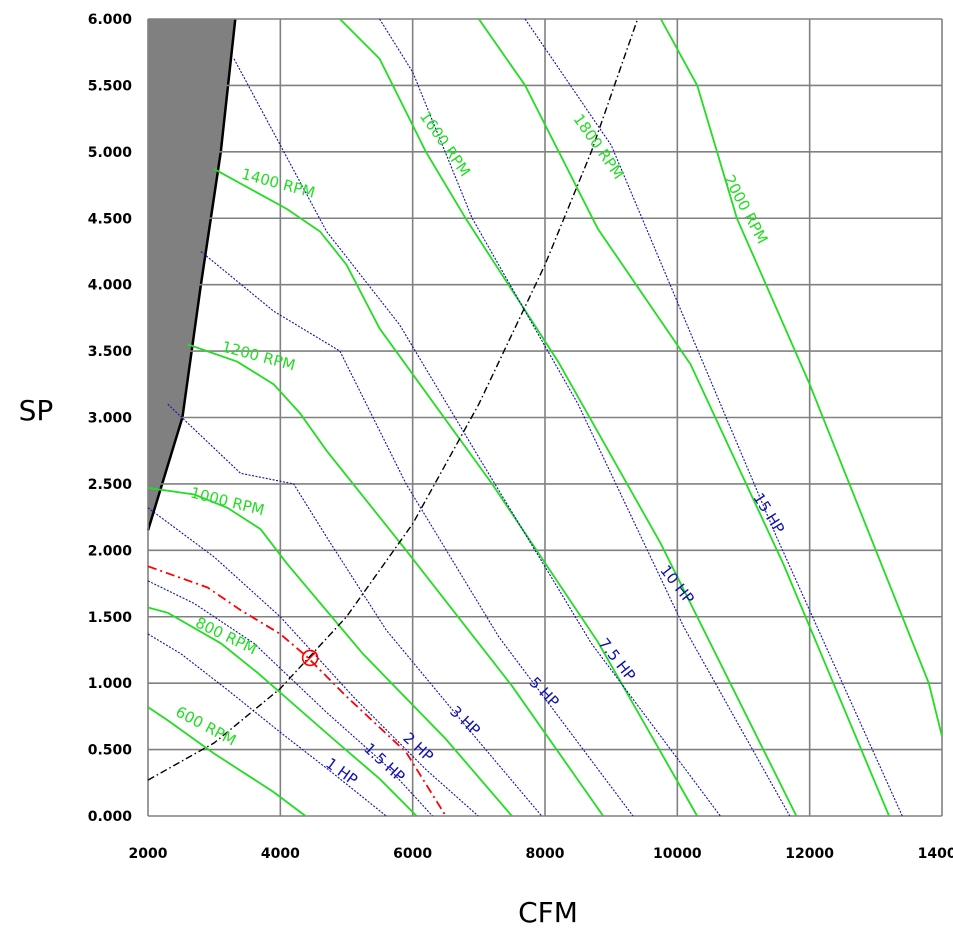 Image resolution: width=953 pixels, height=937 pixels. What do you see at coordinates (206, 726) in the screenshot?
I see `rpm-curve-label-0: 600 RPM` at bounding box center [206, 726].